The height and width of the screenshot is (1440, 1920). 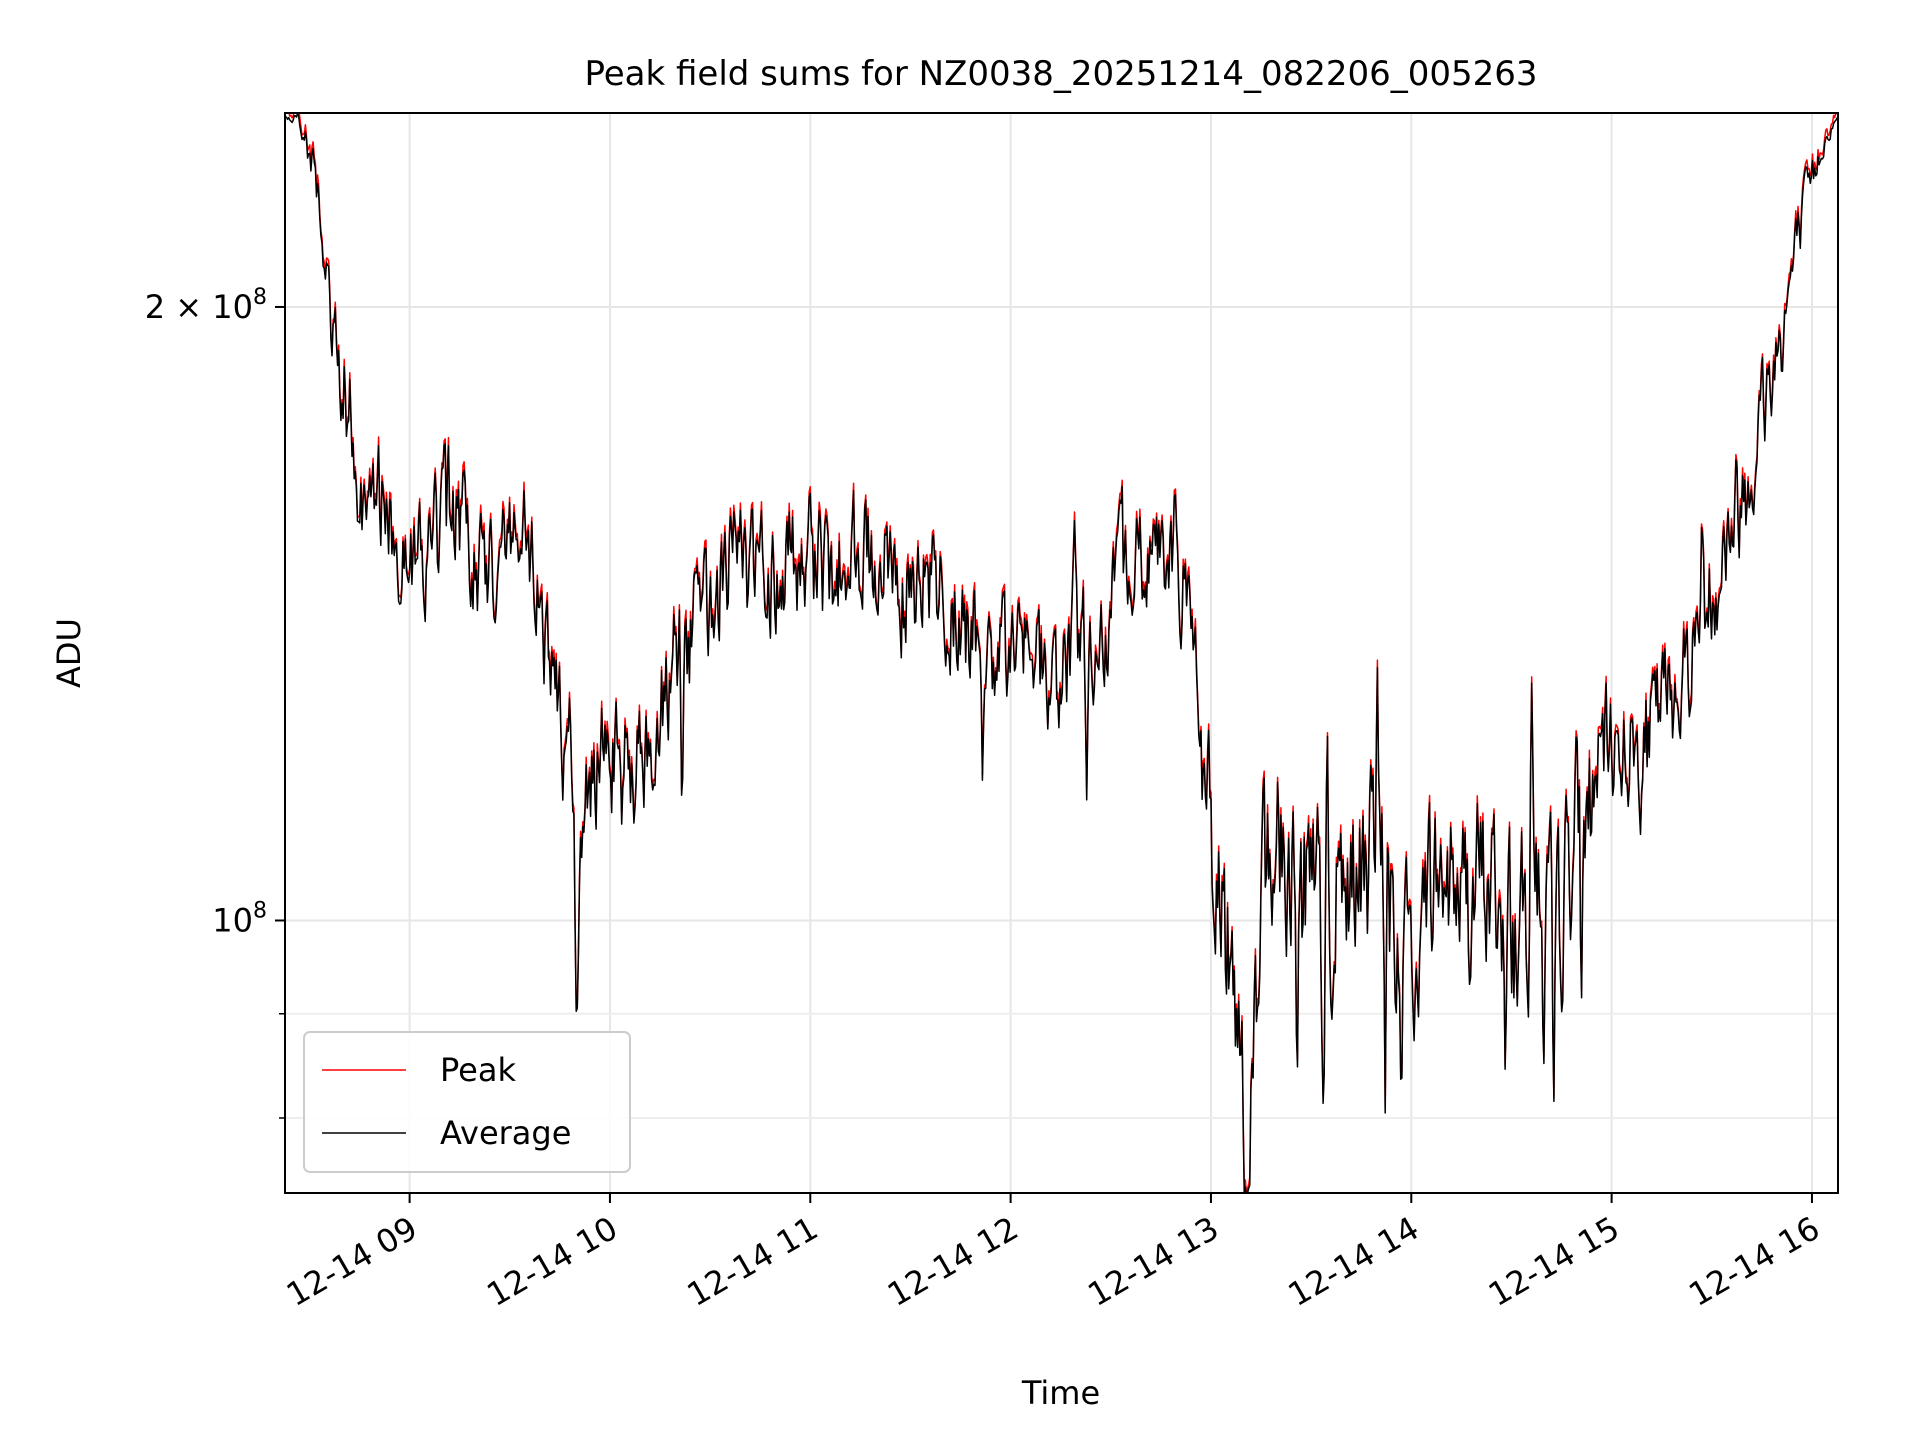 I want to click on y-axis: 108 2 × 108, so click(x=215, y=702).